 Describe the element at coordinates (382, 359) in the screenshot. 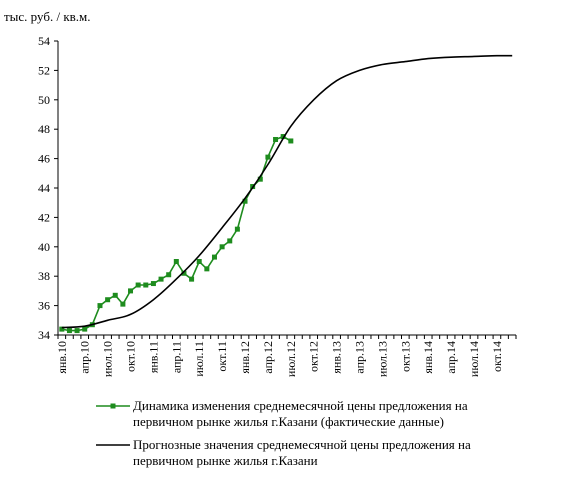

I see `x-tick-label: июл.13` at that location.